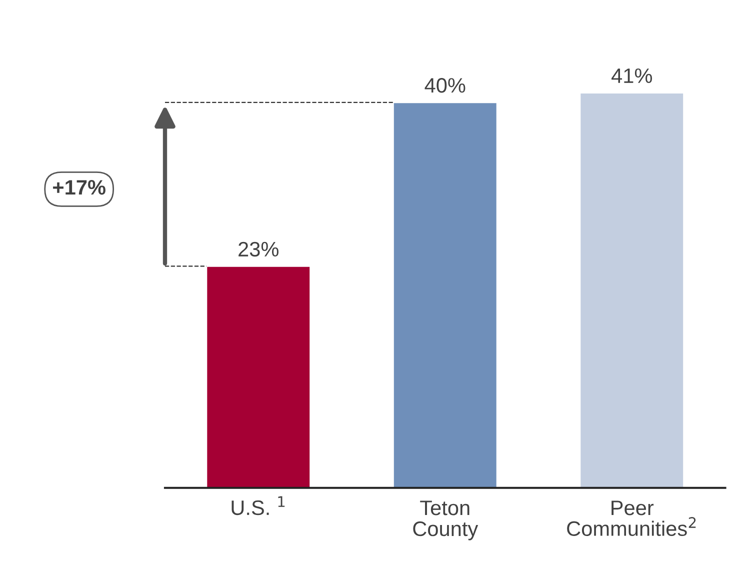 This screenshot has height=585, width=750. Describe the element at coordinates (79, 187) in the screenshot. I see `text: +17%` at that location.